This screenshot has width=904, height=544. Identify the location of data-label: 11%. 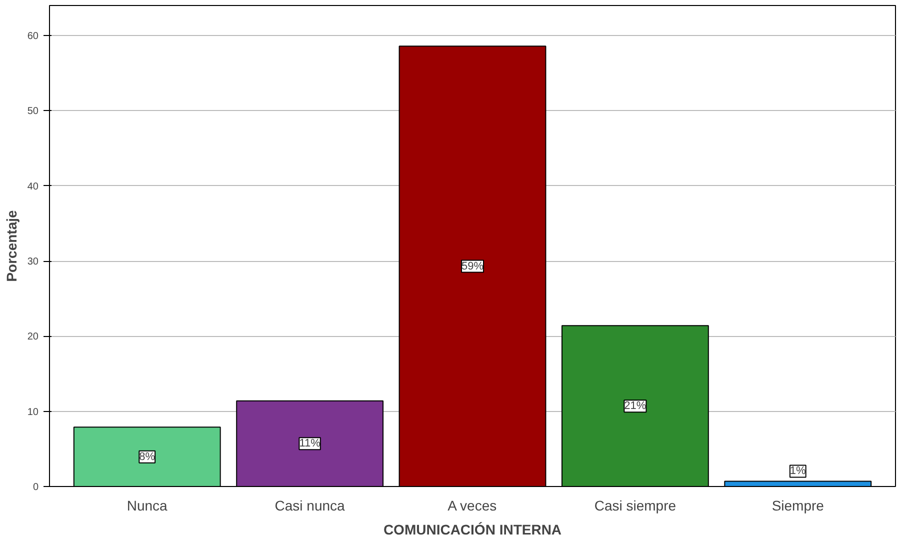
(310, 444).